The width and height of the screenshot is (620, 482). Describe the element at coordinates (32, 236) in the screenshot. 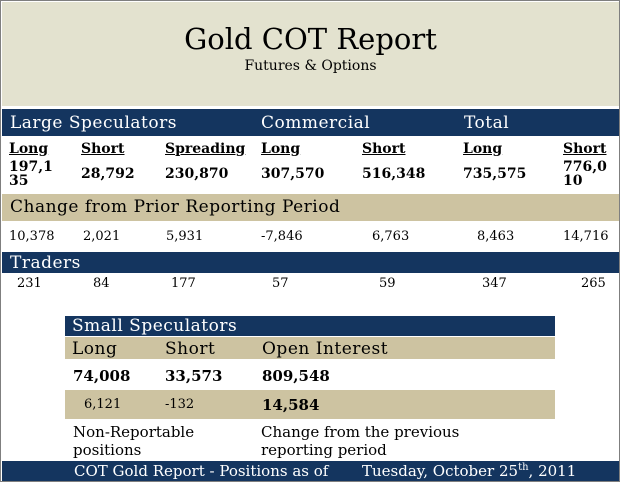

I see `change-spec-long: 10,378` at that location.